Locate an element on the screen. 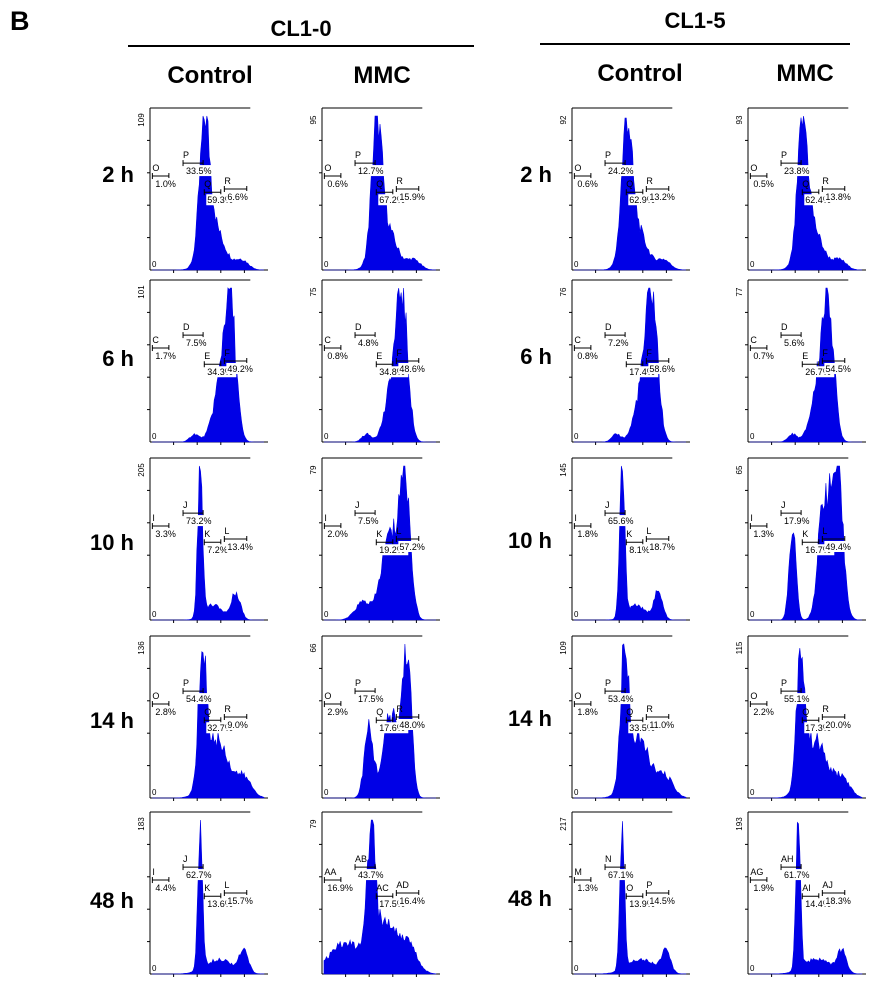  gate-letter-cl1-0-mmc-48-h-1: AB is located at coordinates (361, 859).